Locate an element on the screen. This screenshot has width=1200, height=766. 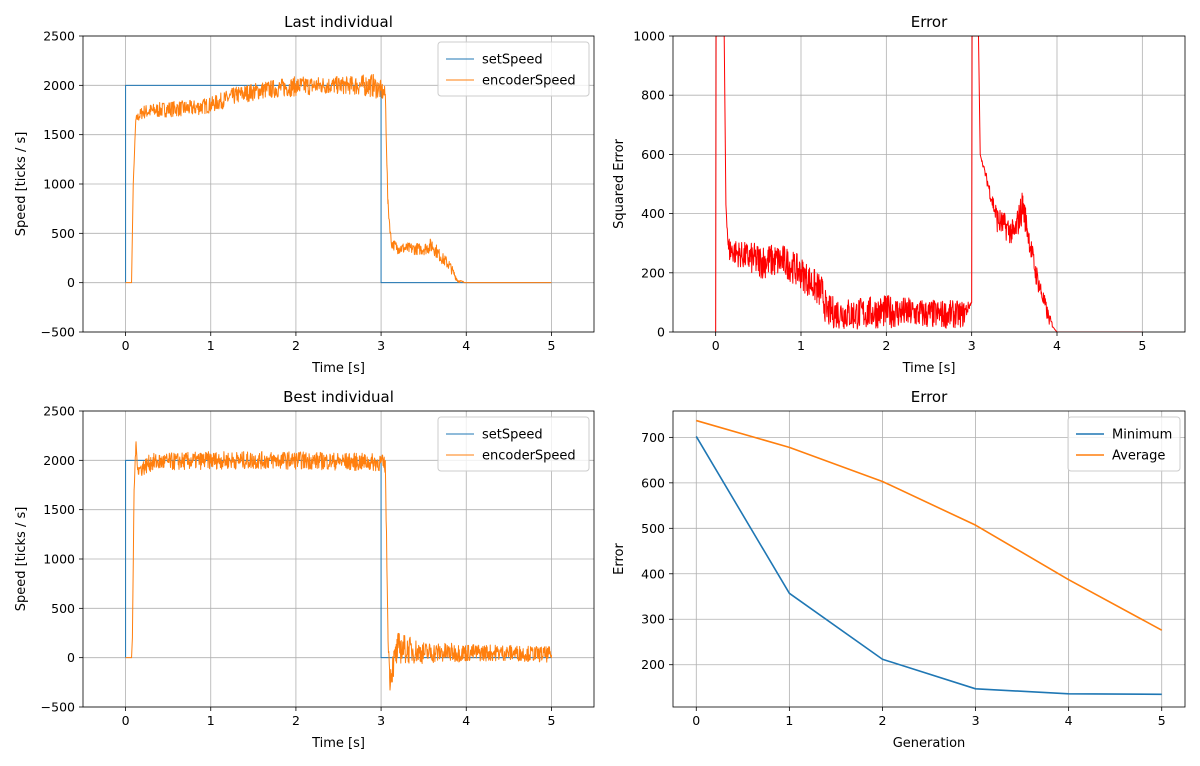
legend-label-Minimum: Minimum is located at coordinates (1142, 435).